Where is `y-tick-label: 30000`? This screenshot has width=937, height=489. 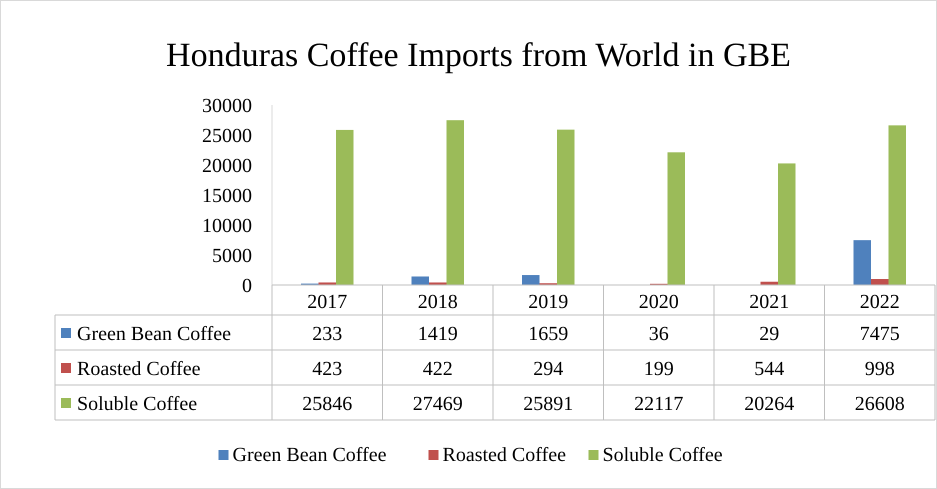
y-tick-label: 30000 is located at coordinates (227, 106).